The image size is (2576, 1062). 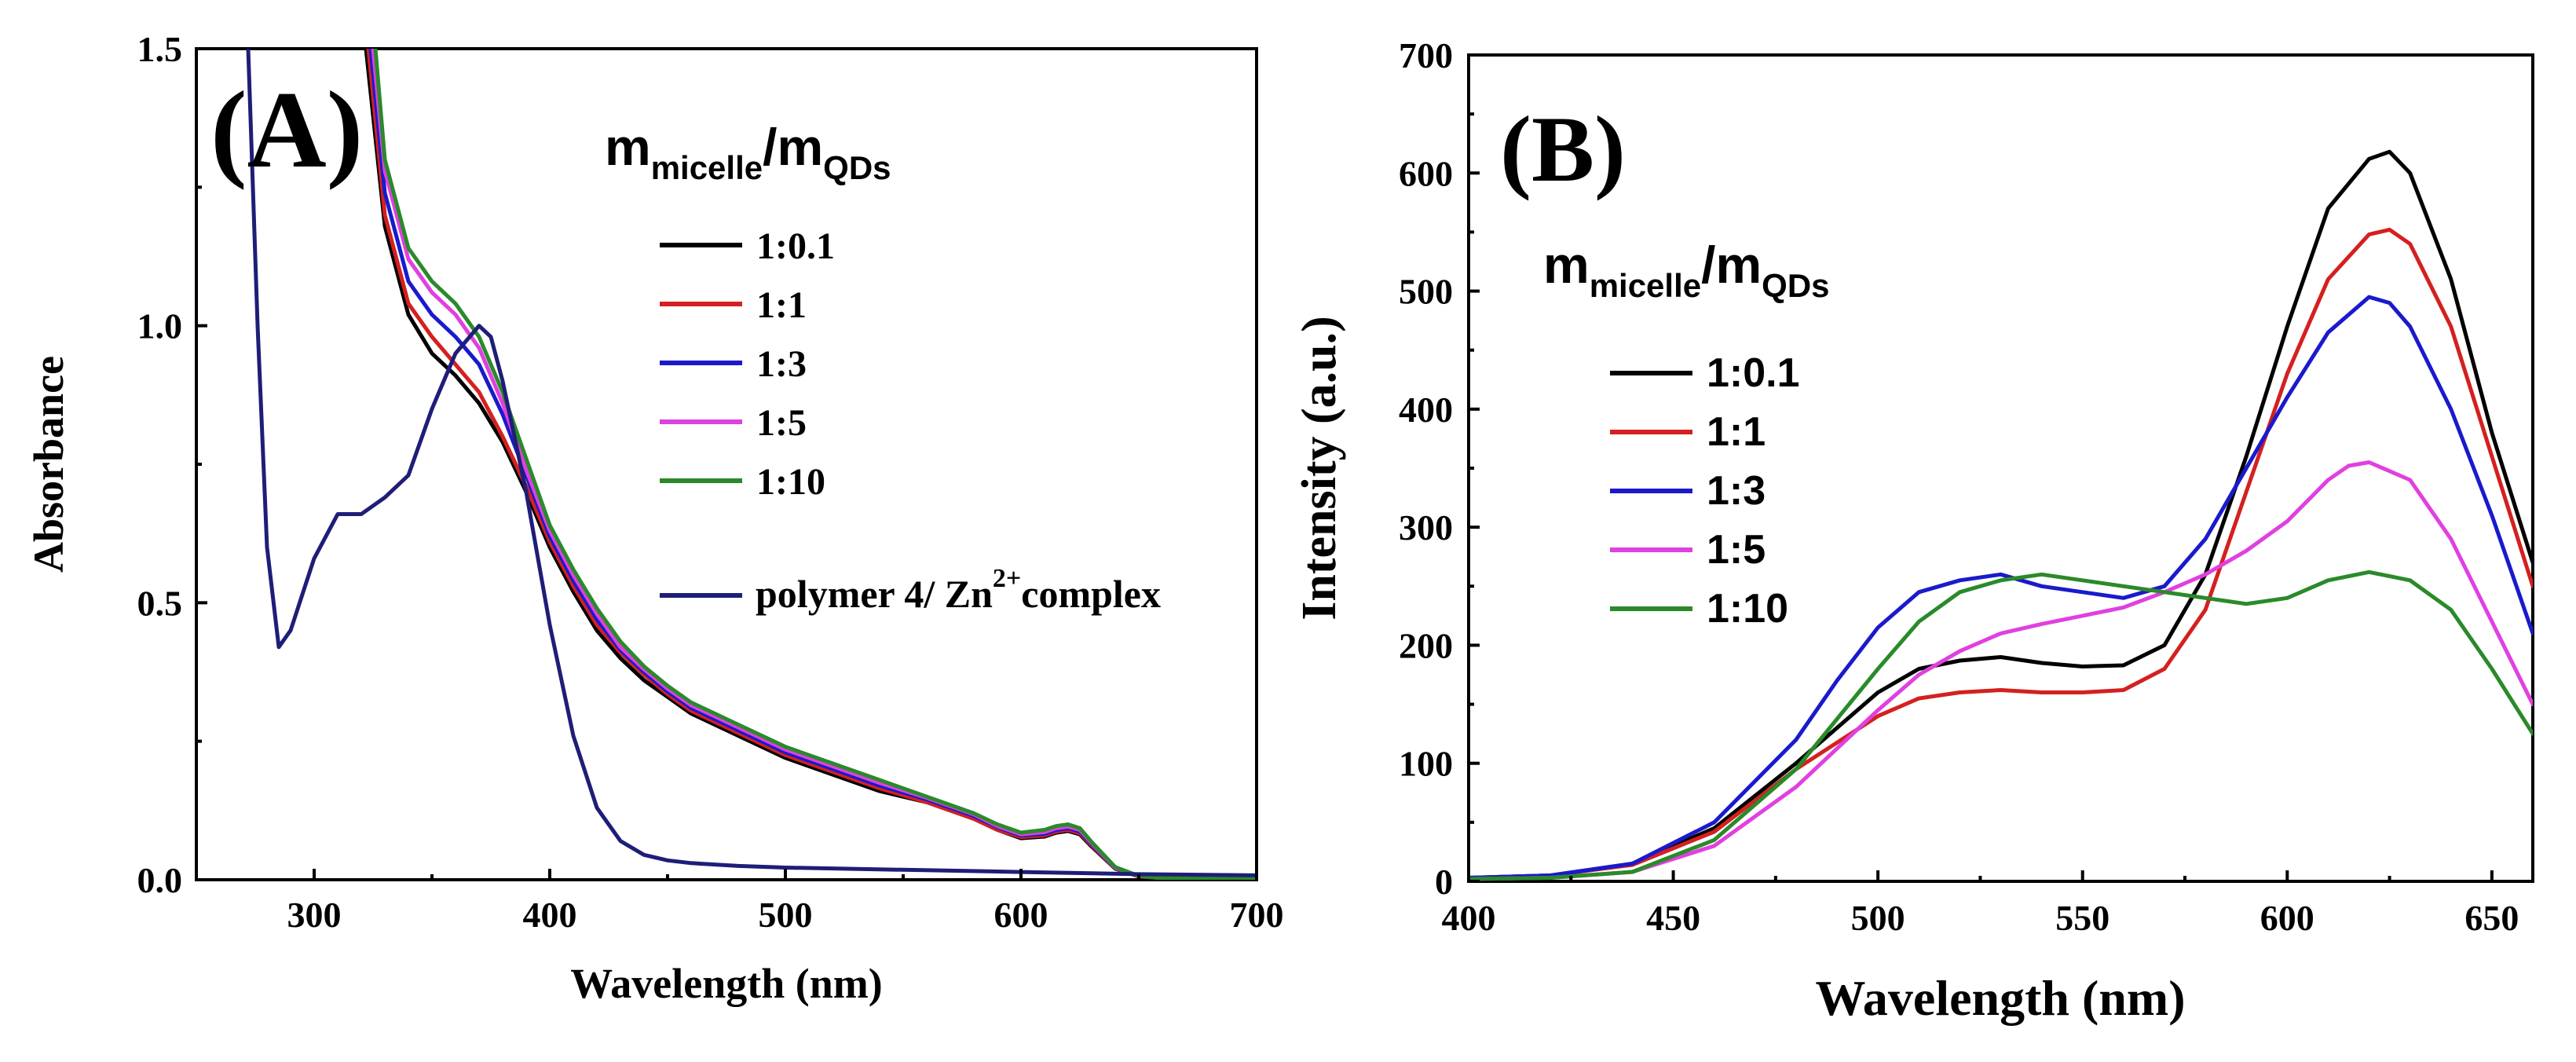 I want to click on panel-a-legend-title: mmicelle/mQDs, so click(x=748, y=152).